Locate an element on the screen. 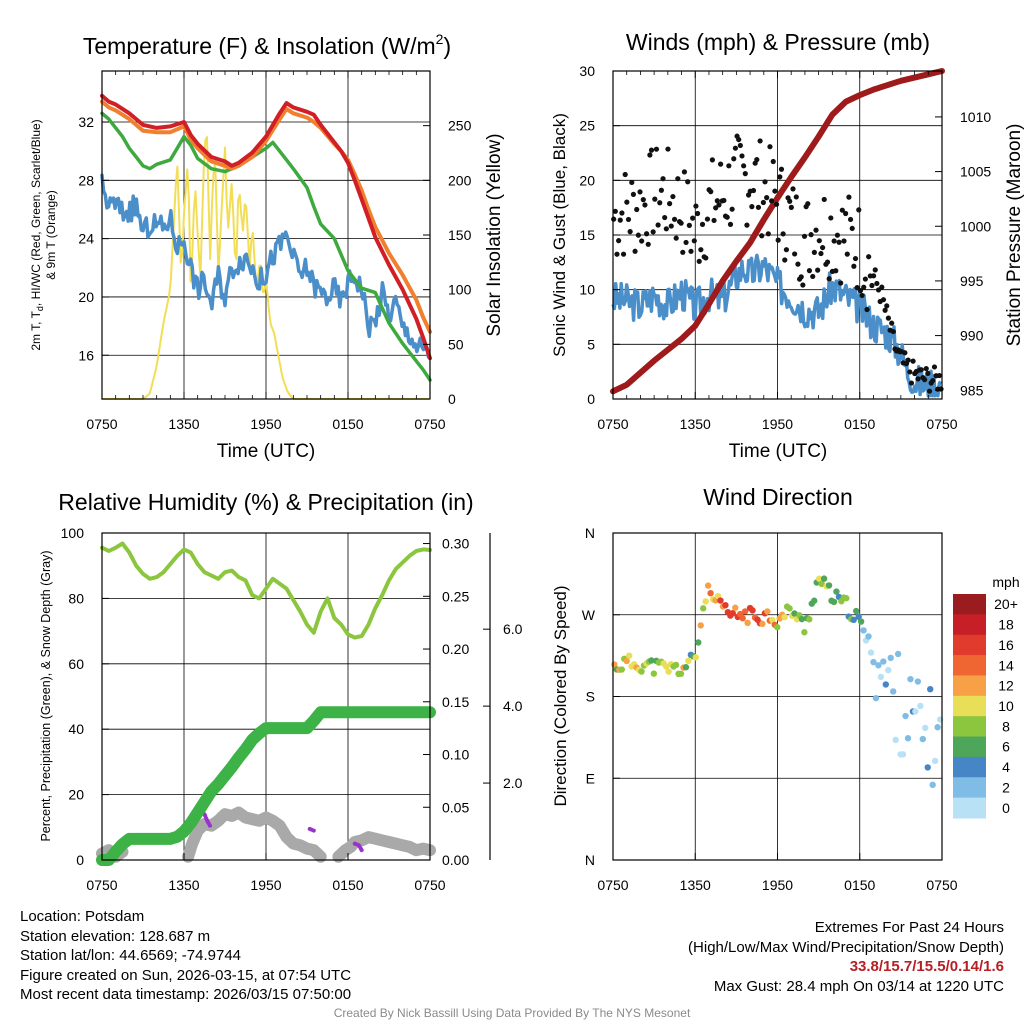  winds-title: Winds (mph) & Pressure (mb) is located at coordinates (778, 42).